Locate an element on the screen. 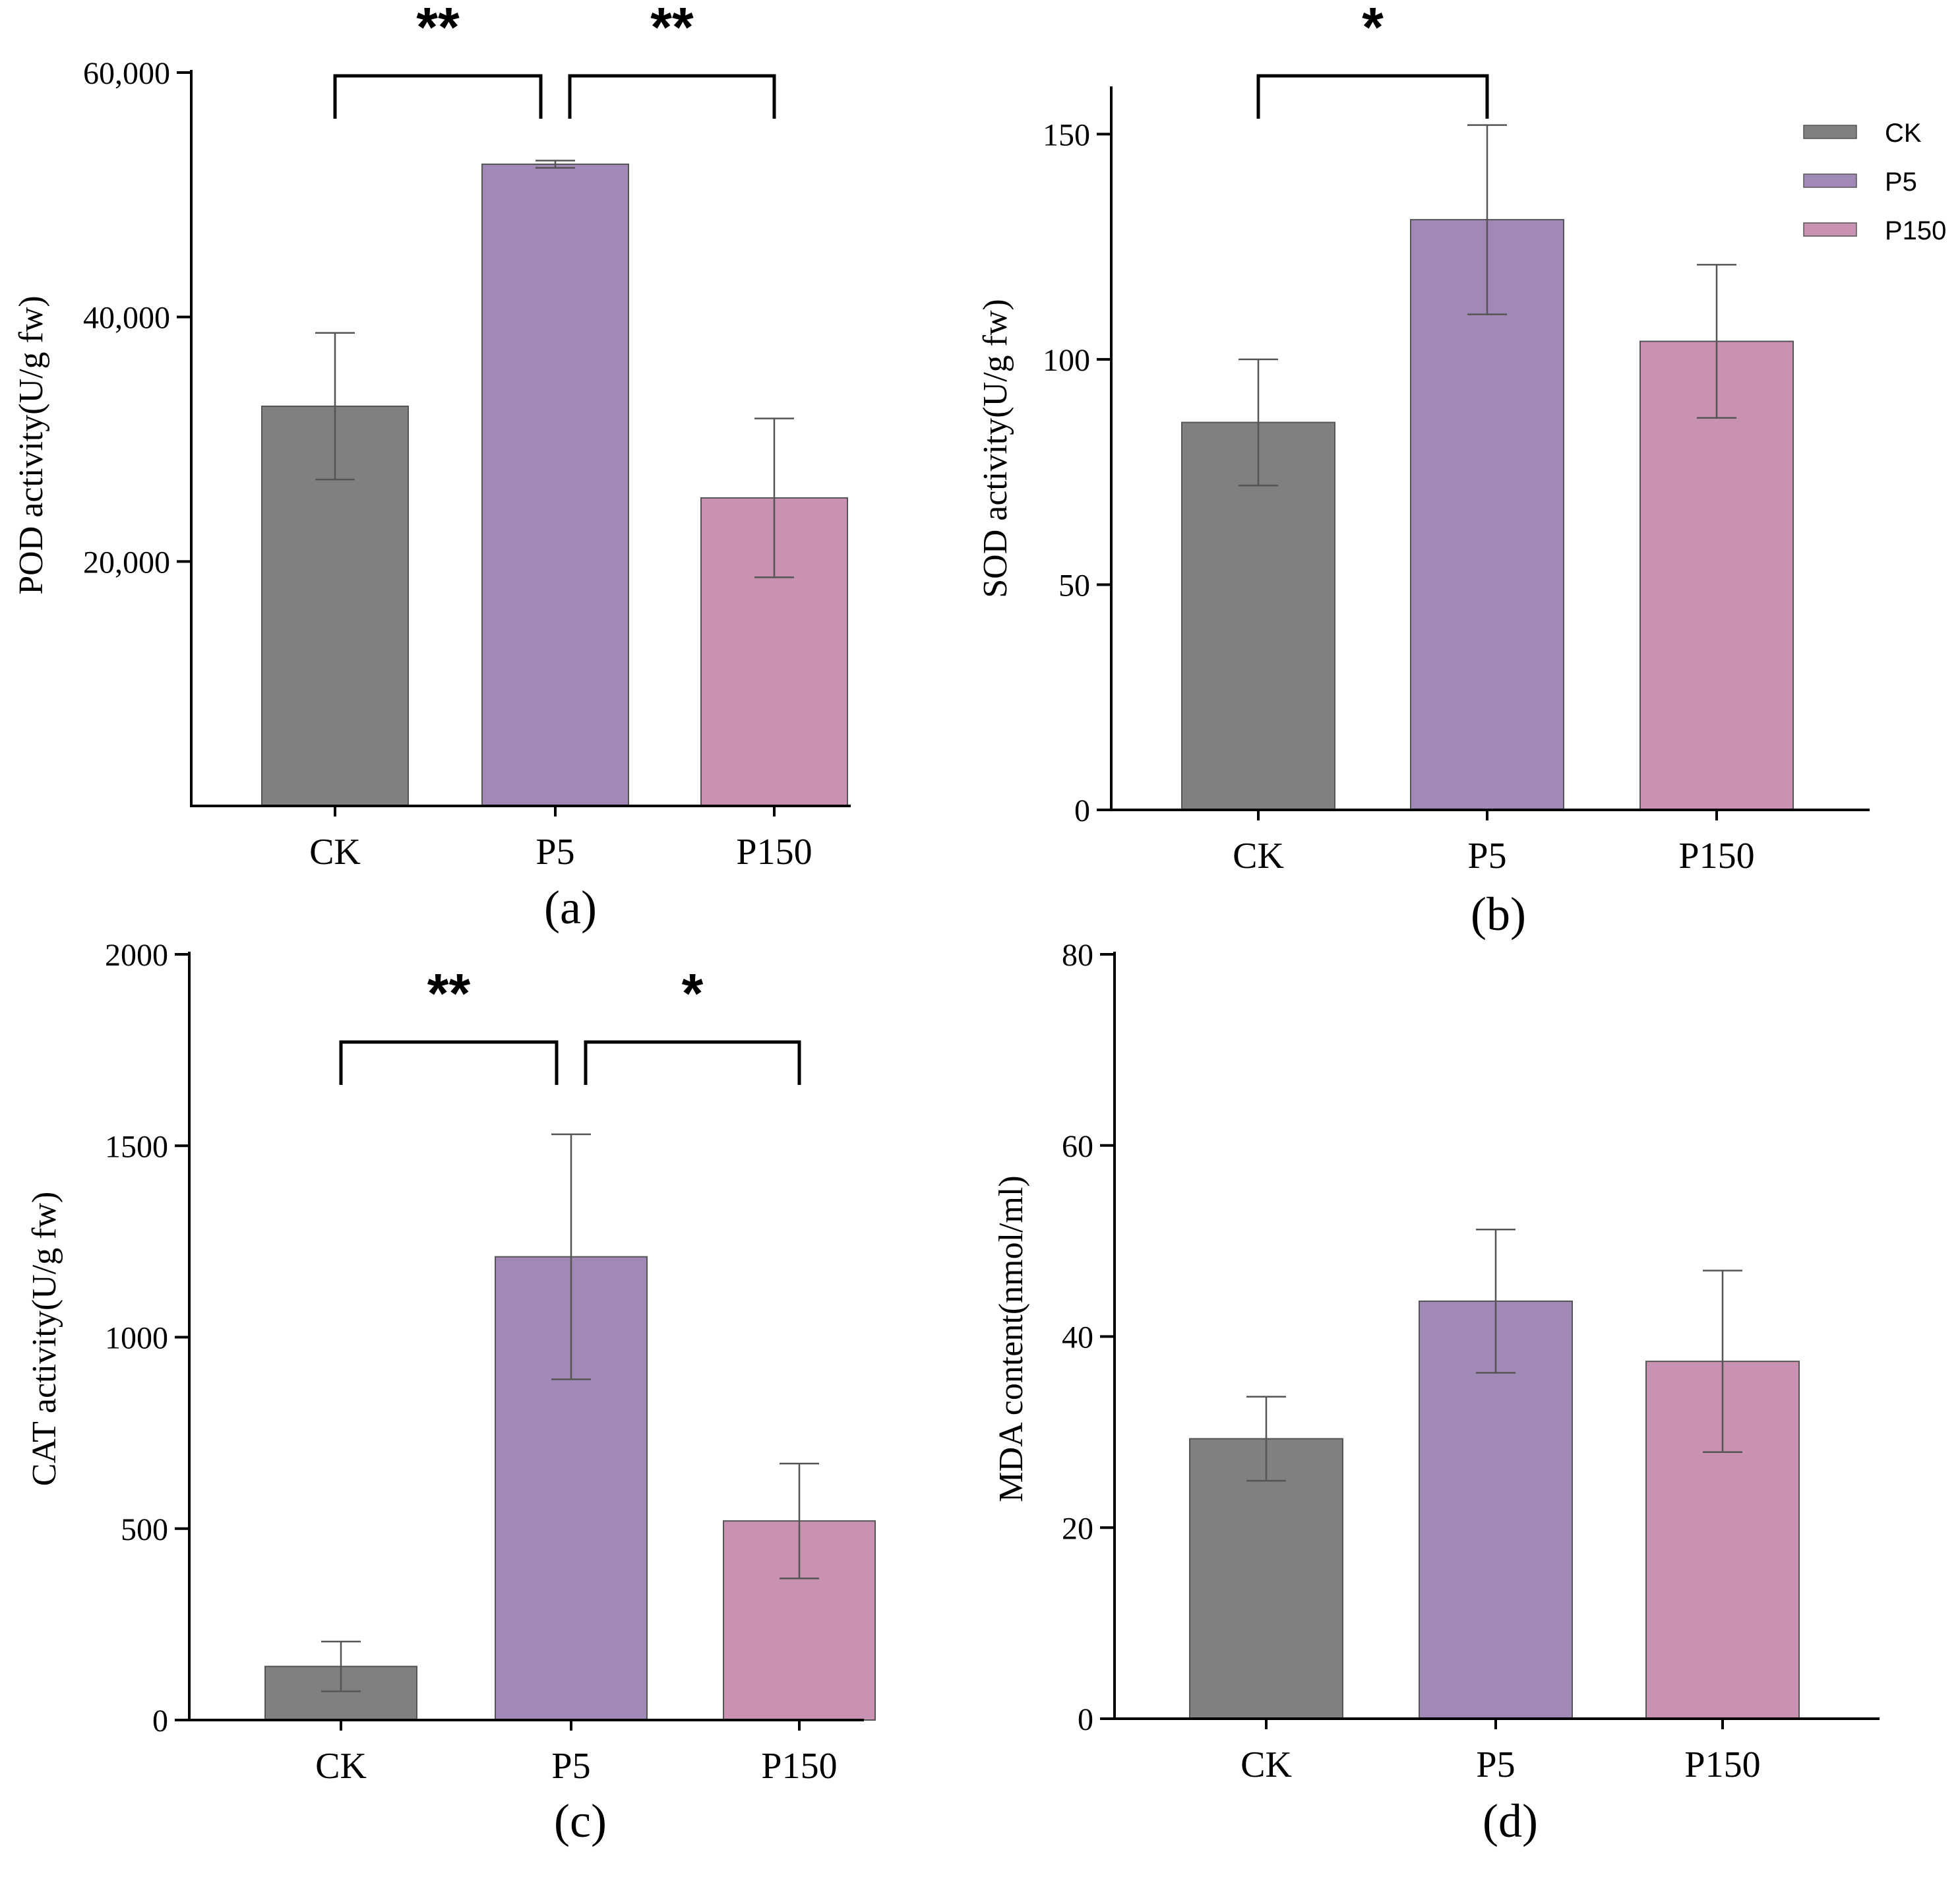 The height and width of the screenshot is (1877, 1960). y-tick-label: 1000 is located at coordinates (136, 1338).